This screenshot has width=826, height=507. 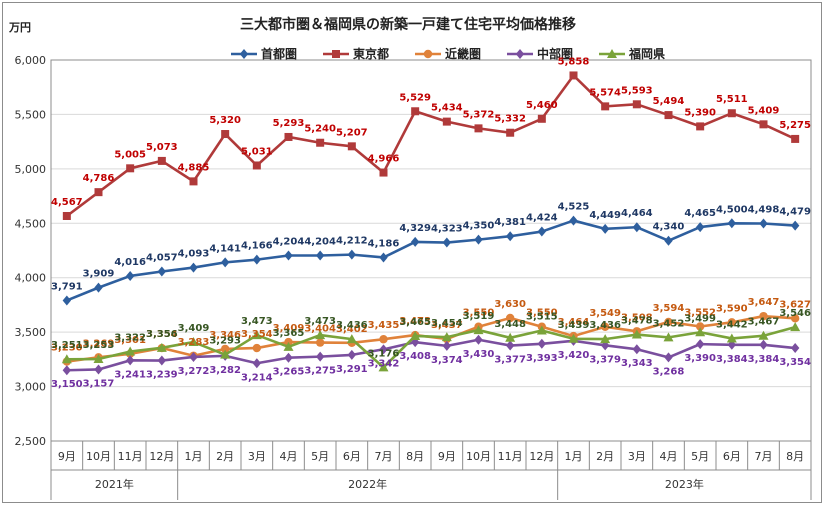 I want to click on data-label: 4,449, so click(x=605, y=215).